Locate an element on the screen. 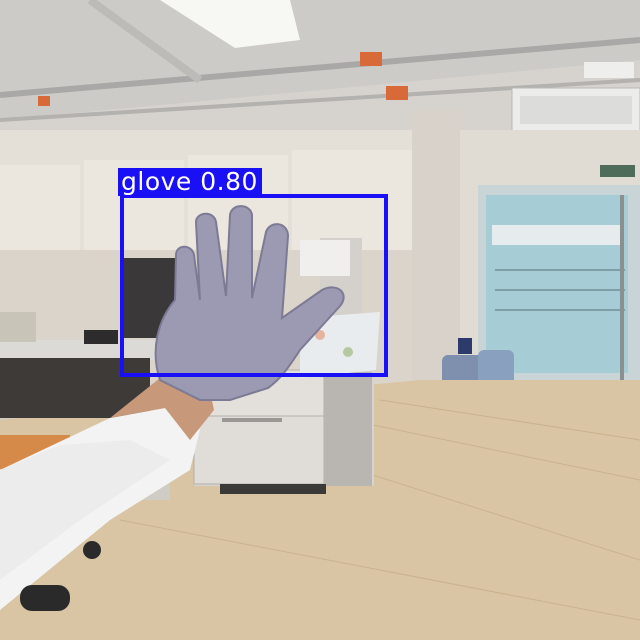 The image size is (640, 640). telephone is located at coordinates (101, 337).